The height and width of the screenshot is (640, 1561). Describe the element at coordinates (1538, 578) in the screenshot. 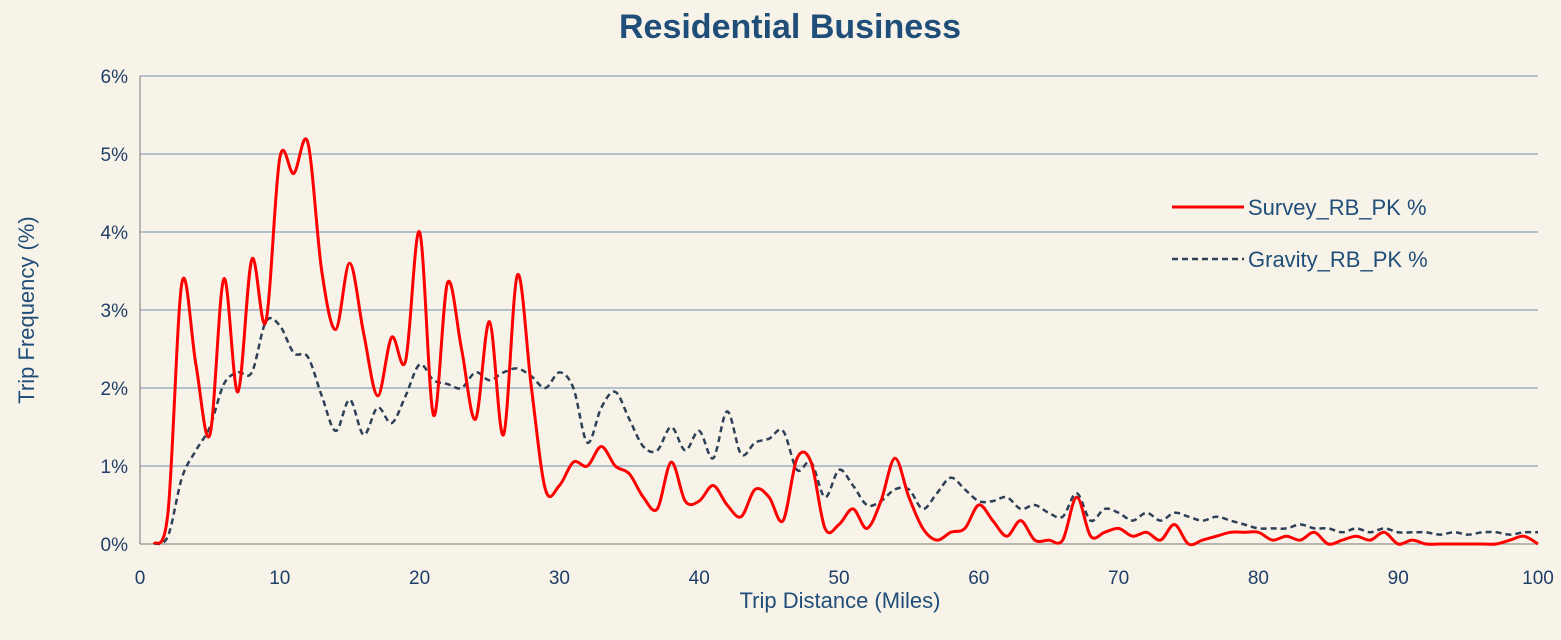

I see `x-tick-label: 100` at that location.